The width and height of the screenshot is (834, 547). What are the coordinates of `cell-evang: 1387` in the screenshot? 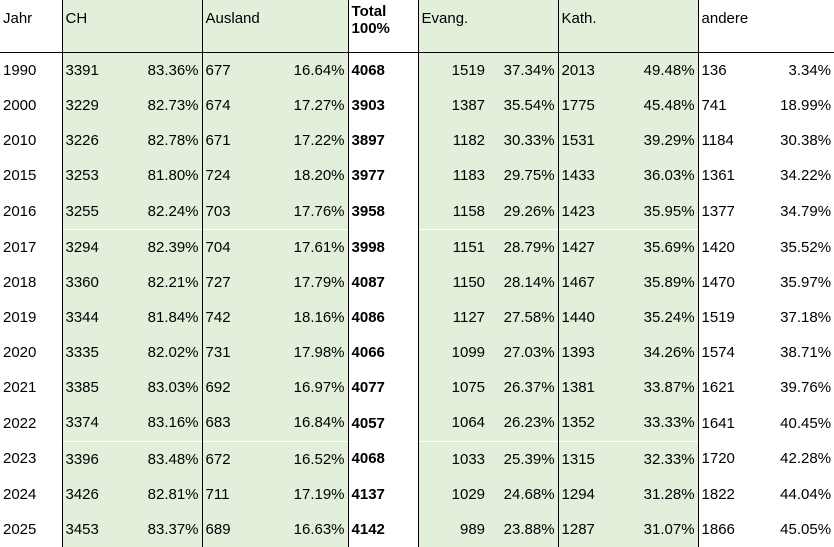 It's located at (453, 106).